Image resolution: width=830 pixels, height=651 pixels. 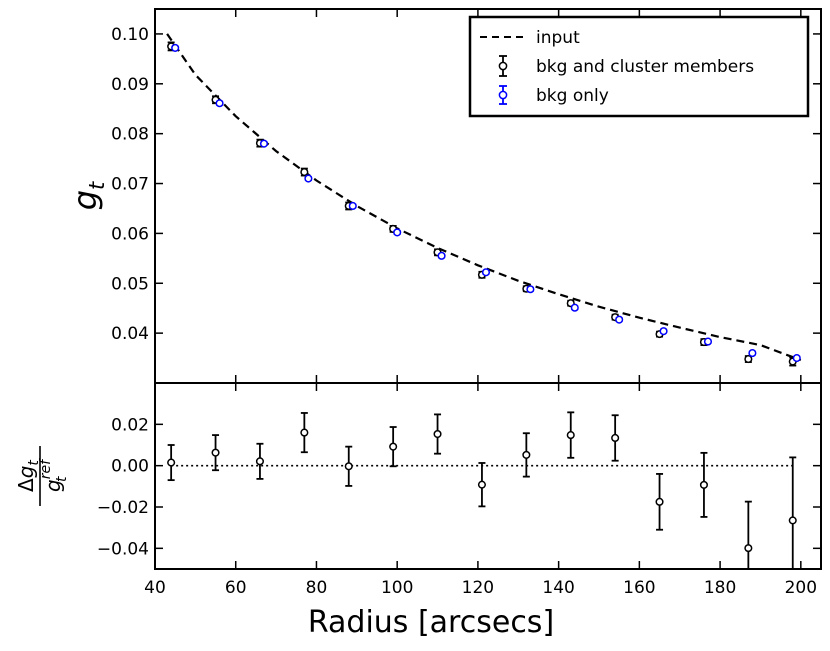 I want to click on top-y-tick-label: 0.04, so click(x=130, y=334).